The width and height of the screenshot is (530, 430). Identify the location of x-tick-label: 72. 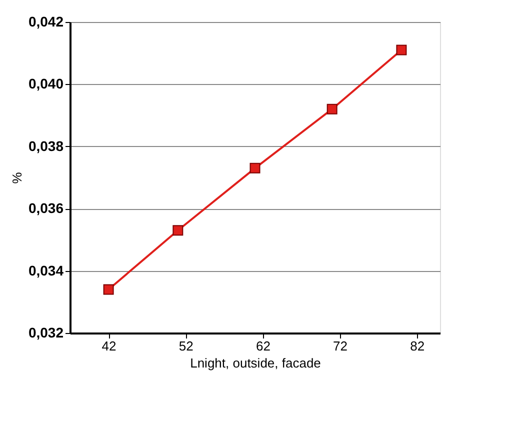
(340, 346).